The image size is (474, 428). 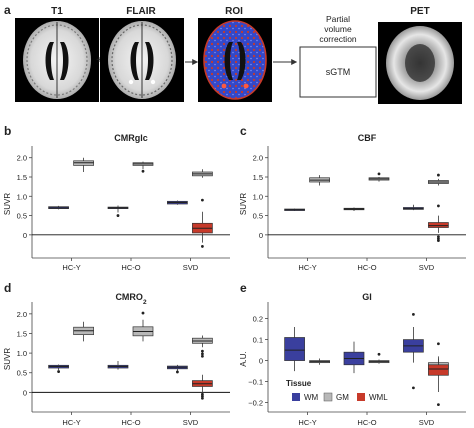 I want to click on panel-c-title: CBF, so click(x=367, y=138).